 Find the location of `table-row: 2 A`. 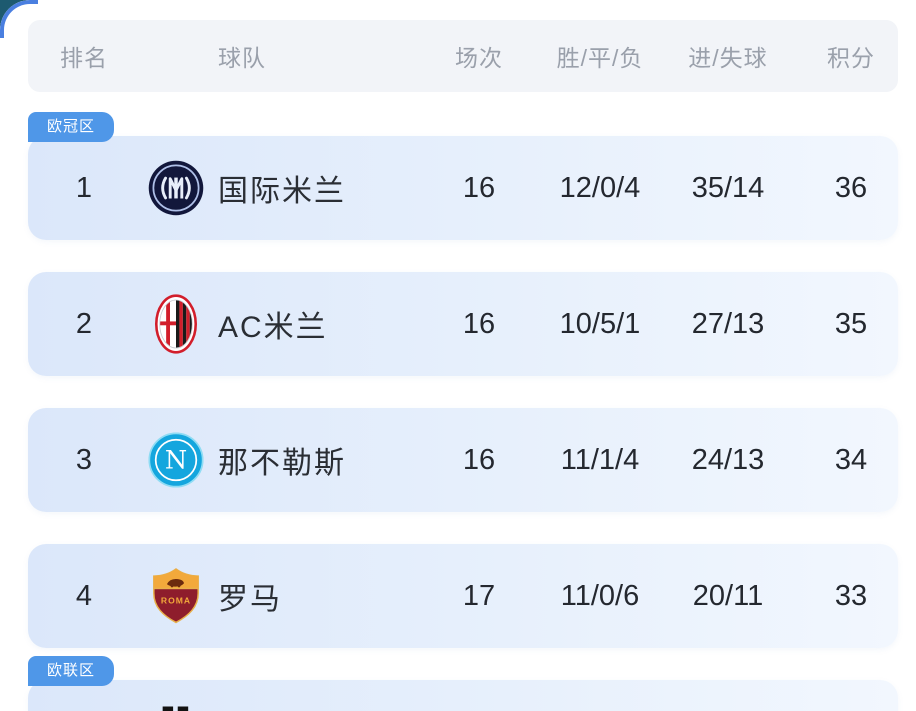

table-row: 2 A is located at coordinates (463, 324).